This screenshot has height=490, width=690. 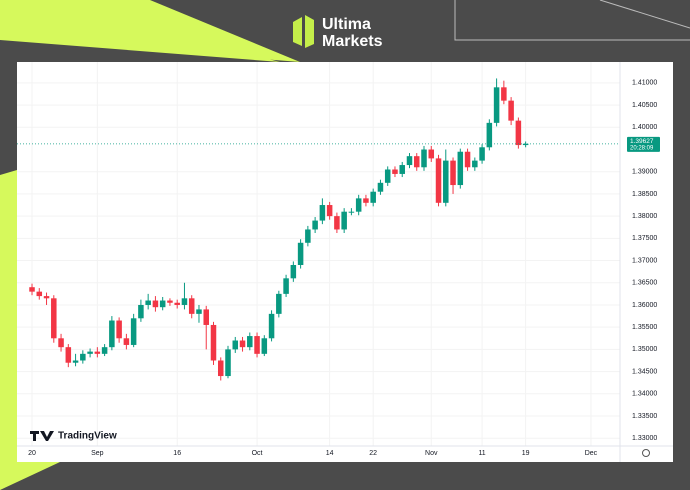 What do you see at coordinates (646, 453) in the screenshot?
I see `settings-icon` at bounding box center [646, 453].